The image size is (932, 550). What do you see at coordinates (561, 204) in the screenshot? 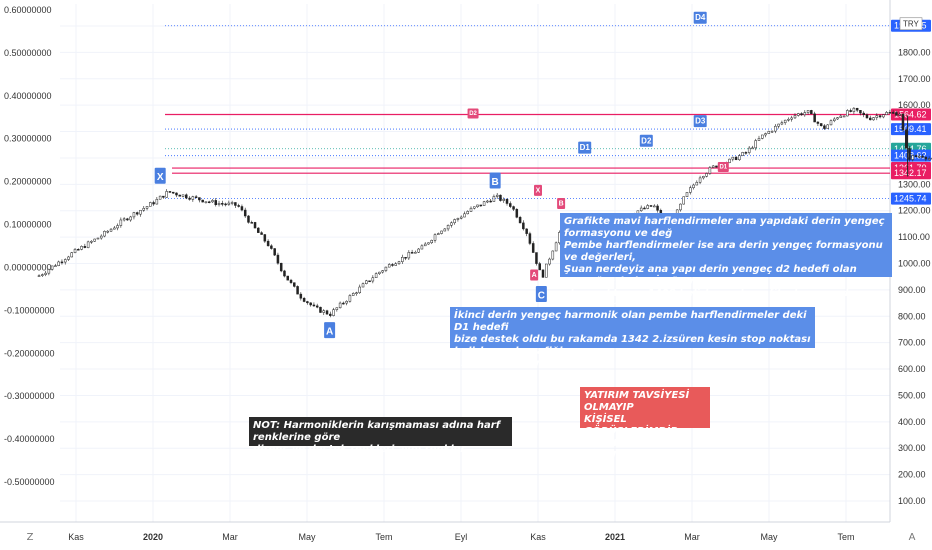
I see `pattern-label-pink: B` at bounding box center [561, 204].